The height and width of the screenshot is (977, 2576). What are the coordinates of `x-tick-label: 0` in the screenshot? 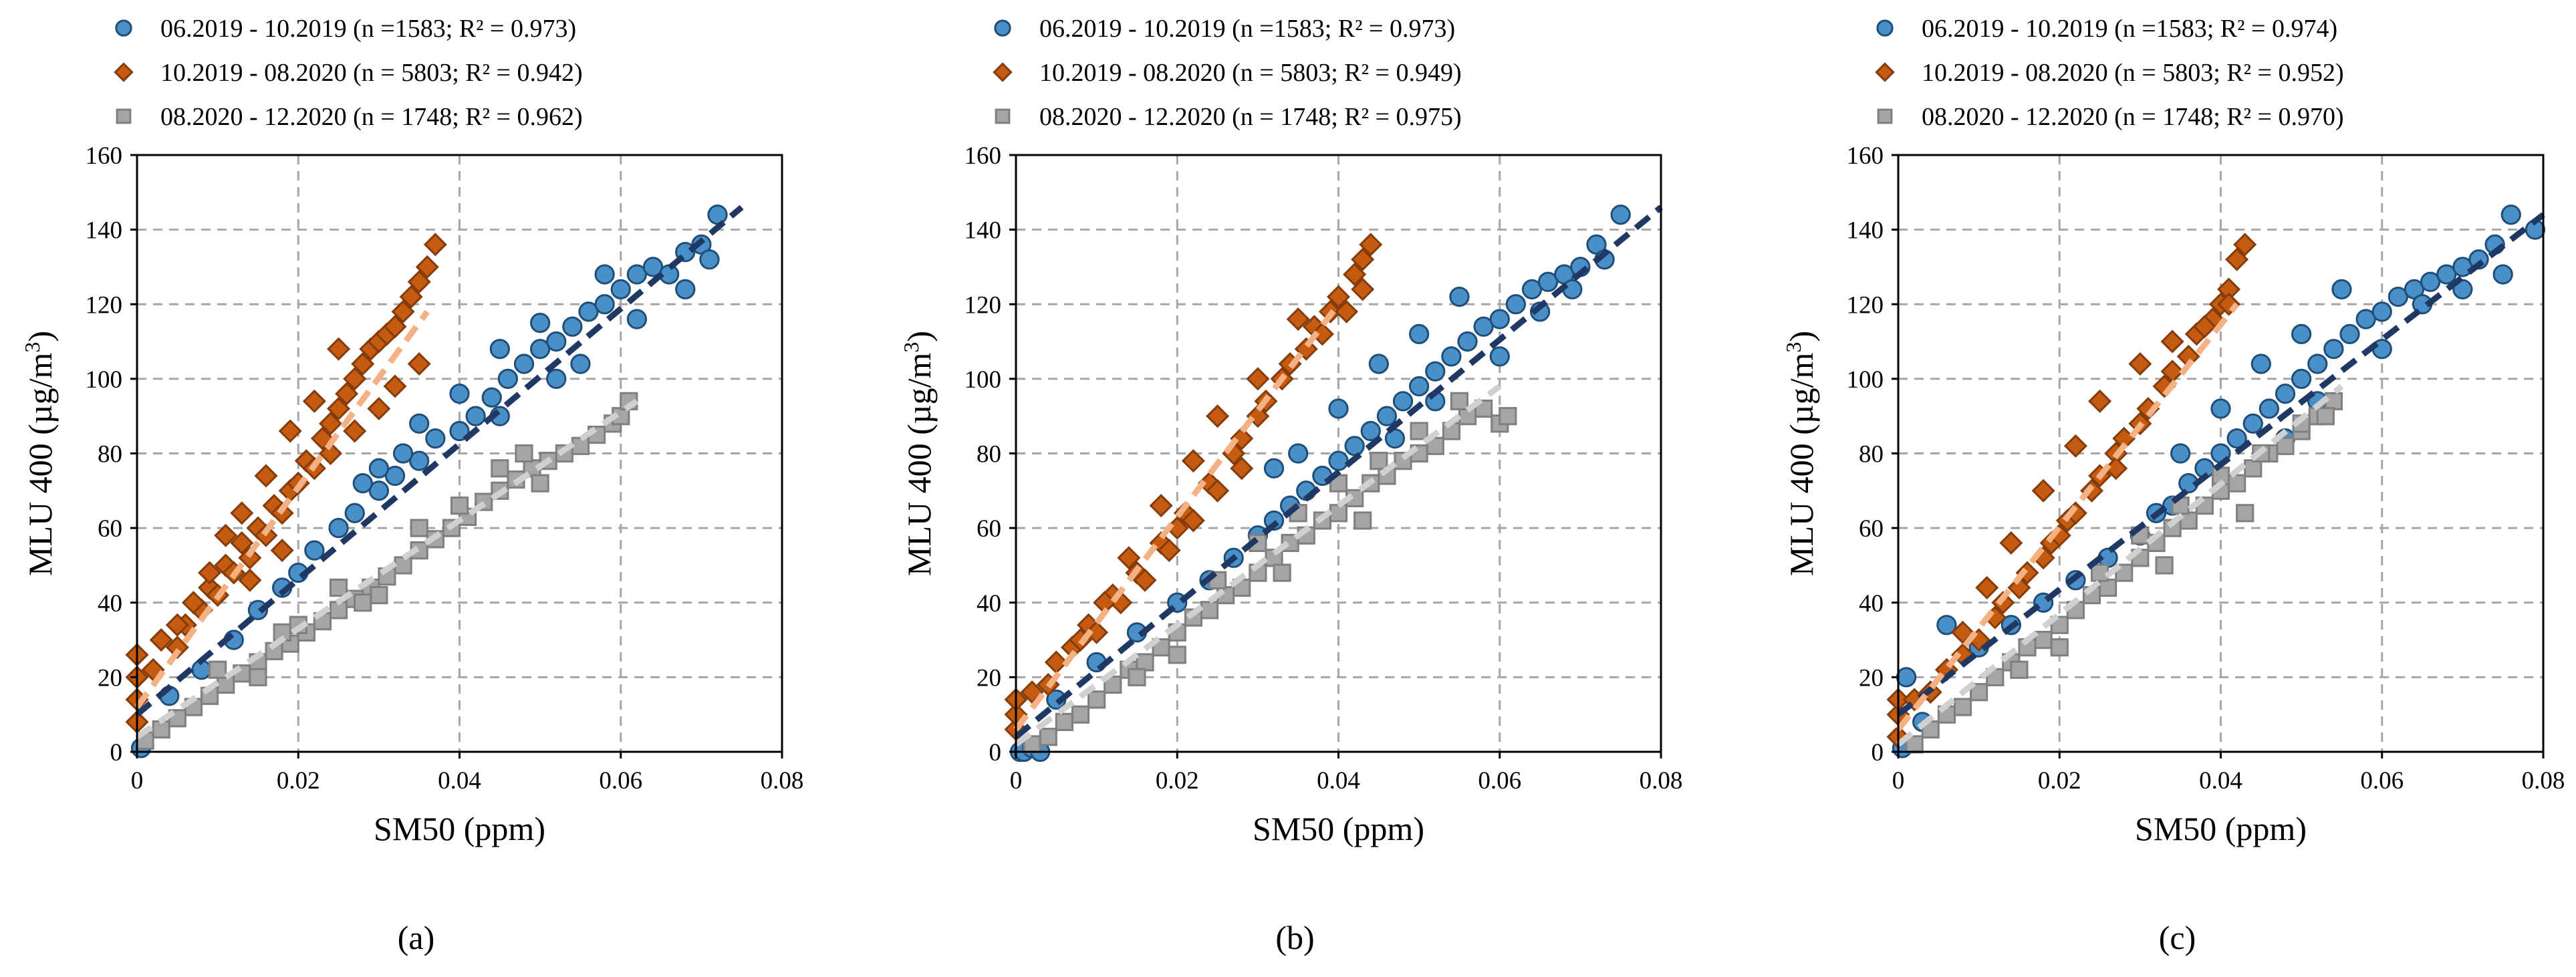 It's located at (1899, 781).